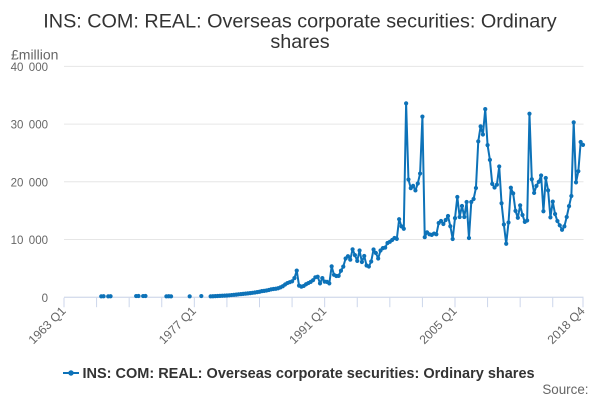  What do you see at coordinates (299, 42) in the screenshot?
I see `svg-text: shares` at bounding box center [299, 42].